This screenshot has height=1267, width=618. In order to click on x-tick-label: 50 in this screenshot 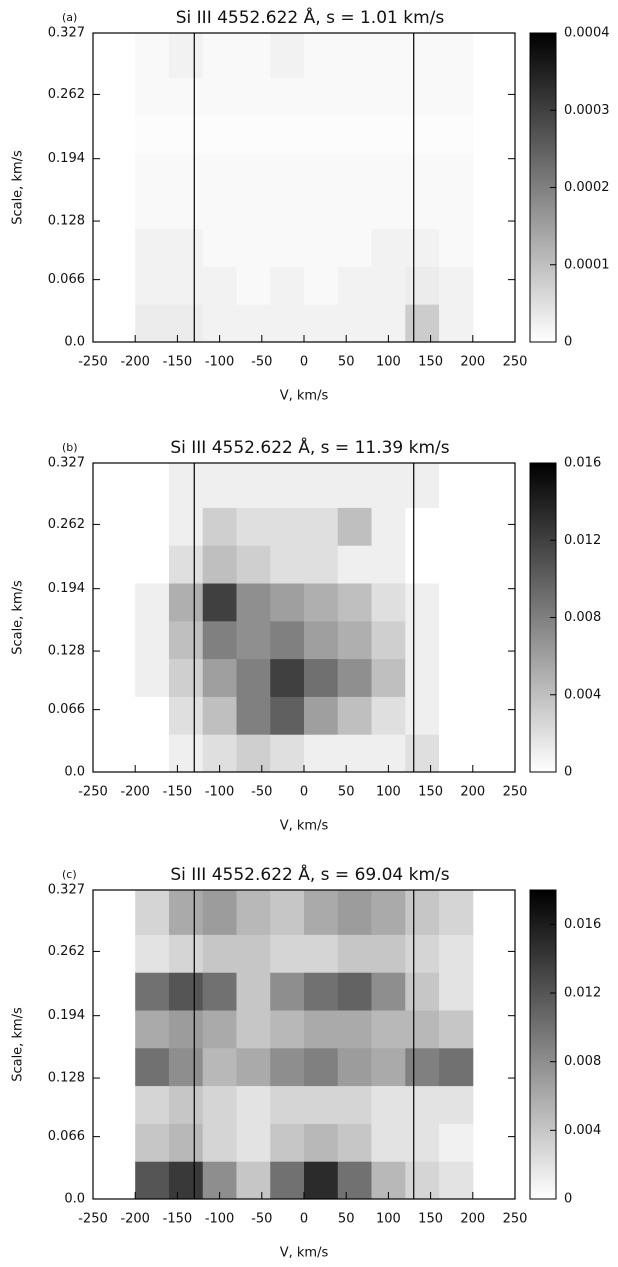, I will do `click(346, 792)`.